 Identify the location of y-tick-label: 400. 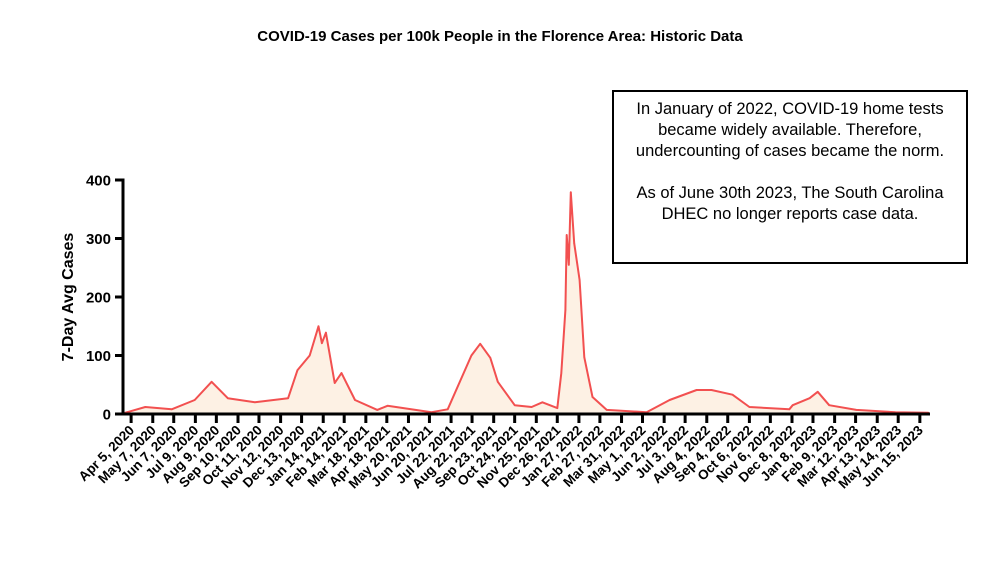
(98, 181).